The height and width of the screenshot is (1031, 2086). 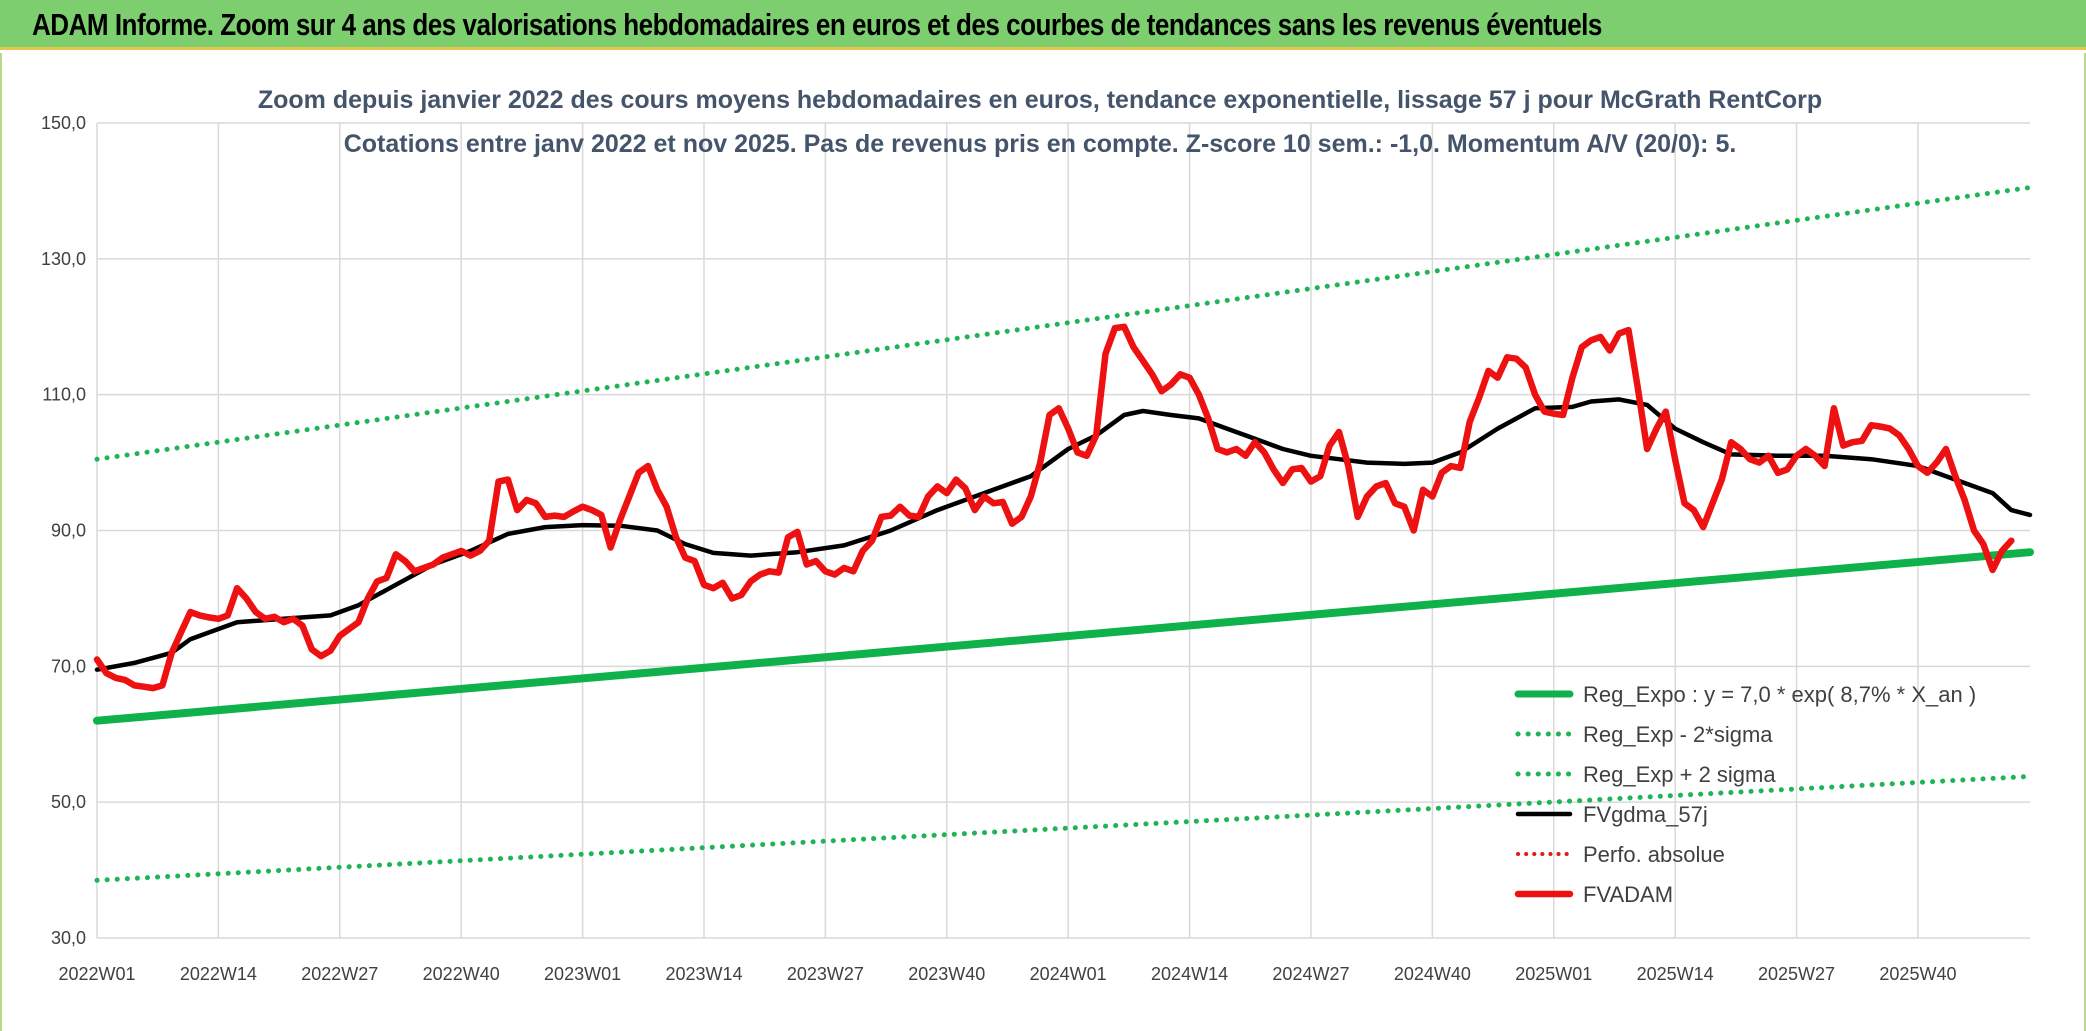 What do you see at coordinates (1189, 974) in the screenshot?
I see `x-tick-label: 2024W14` at bounding box center [1189, 974].